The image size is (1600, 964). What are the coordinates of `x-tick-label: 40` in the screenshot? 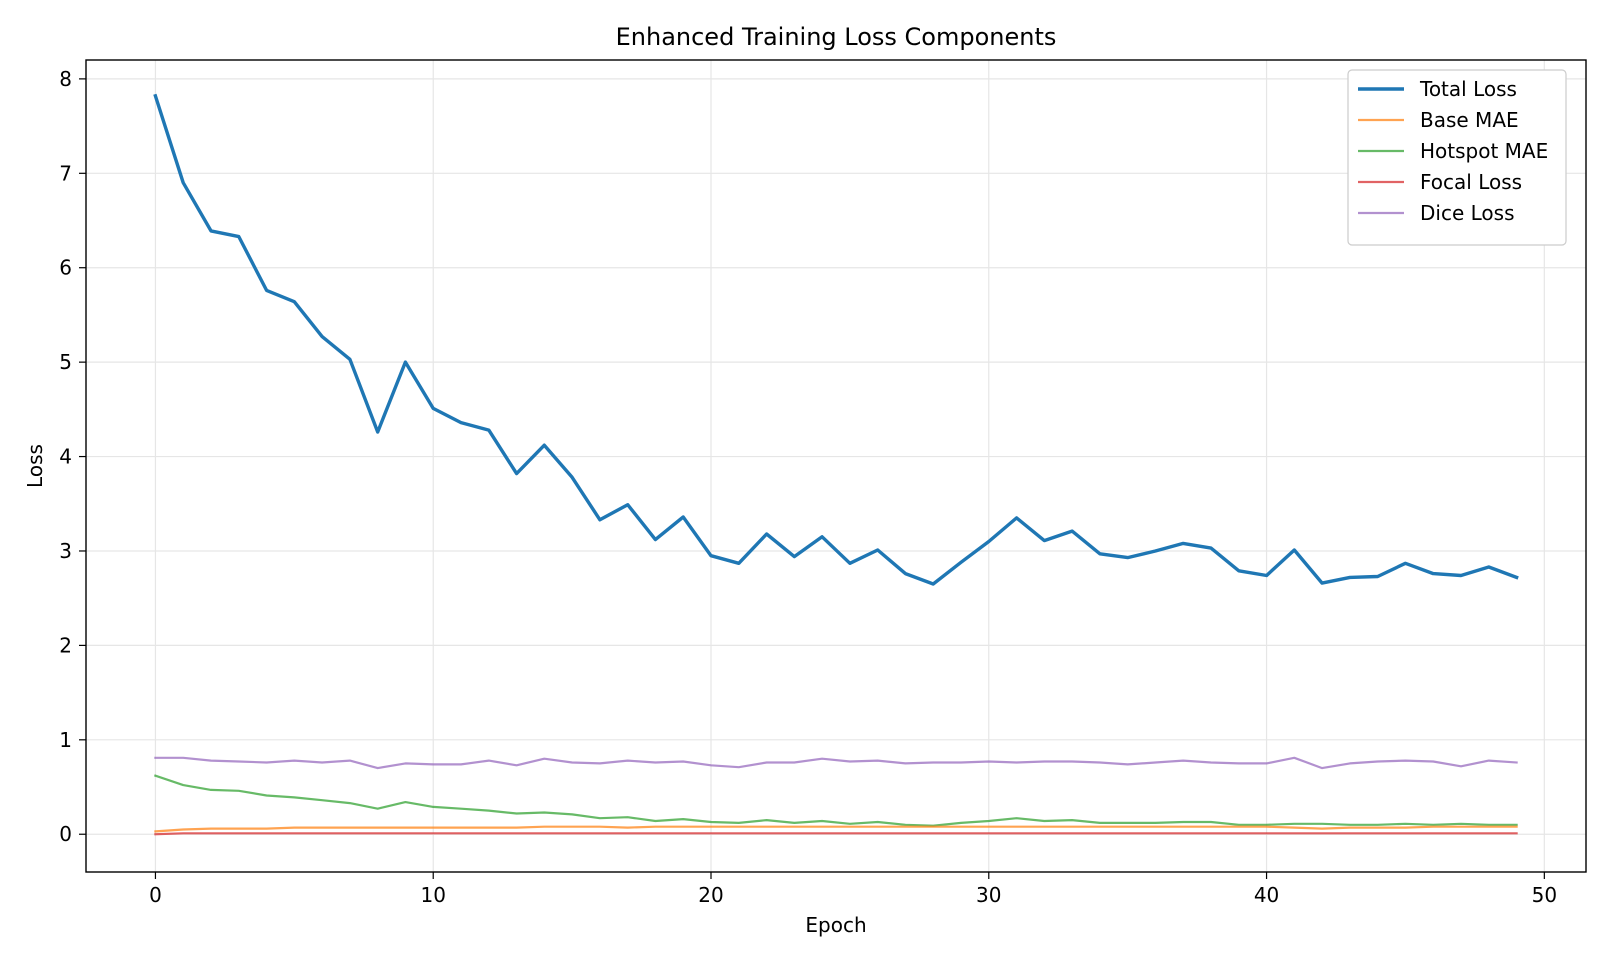 It's located at (1266, 895).